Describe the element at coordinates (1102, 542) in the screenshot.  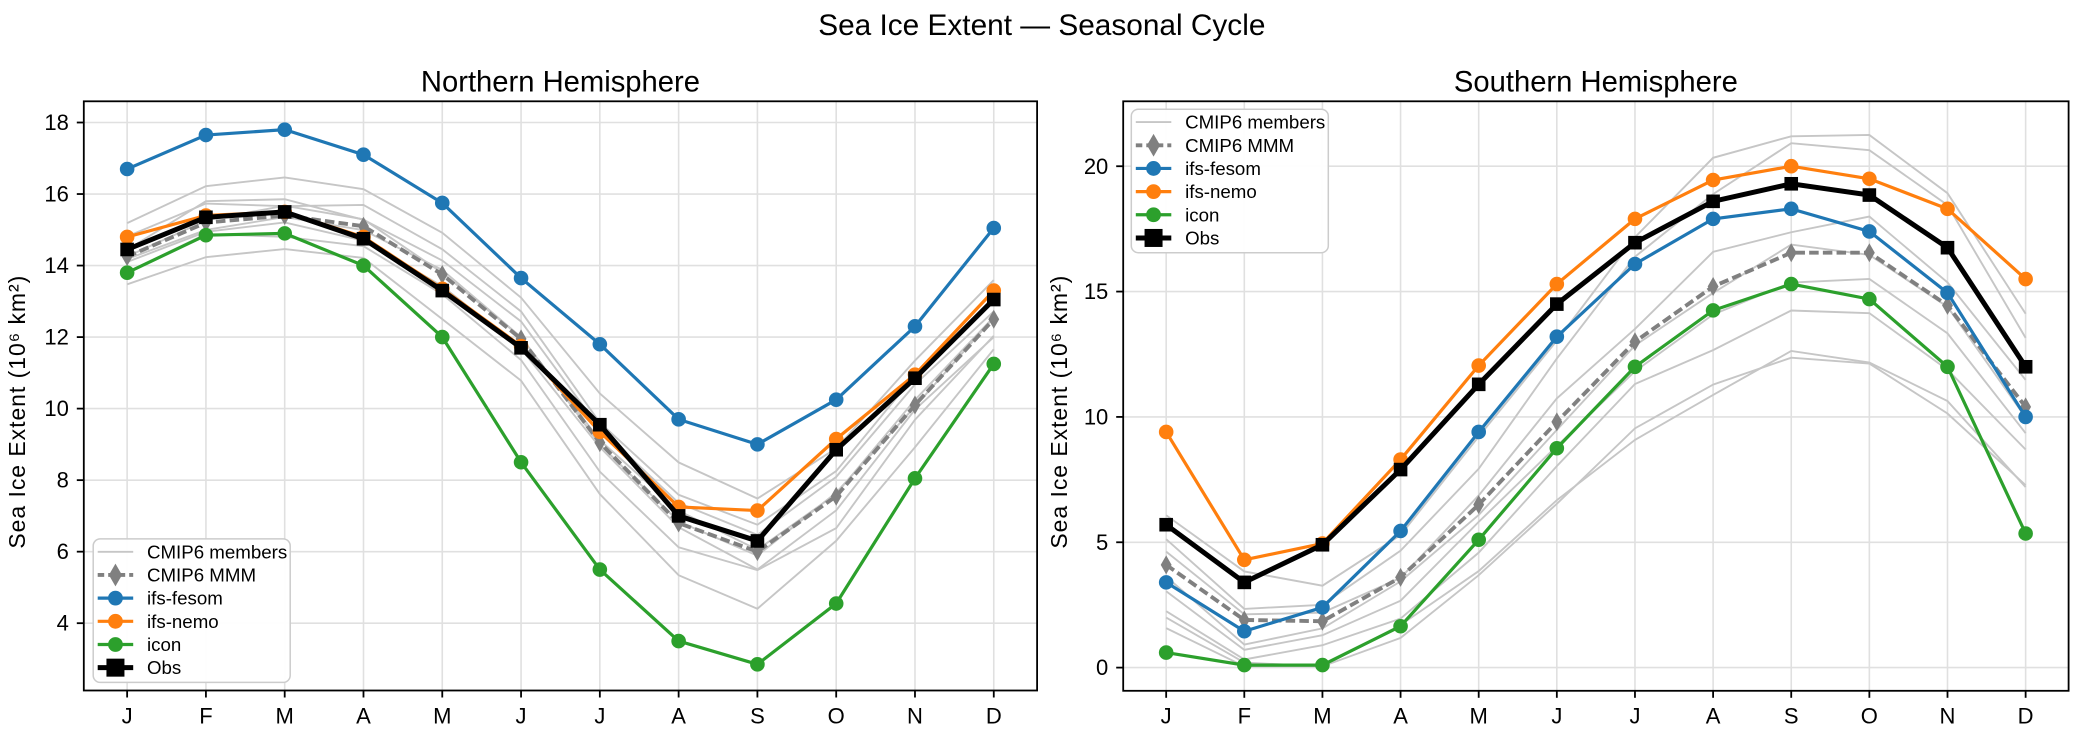
I see `svg-text: 5` at that location.